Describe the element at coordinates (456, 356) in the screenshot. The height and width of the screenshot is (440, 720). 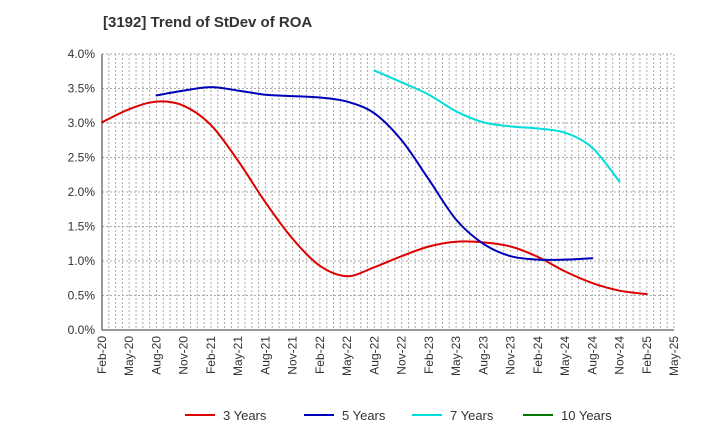
I see `x-tick-label: May-23` at that location.